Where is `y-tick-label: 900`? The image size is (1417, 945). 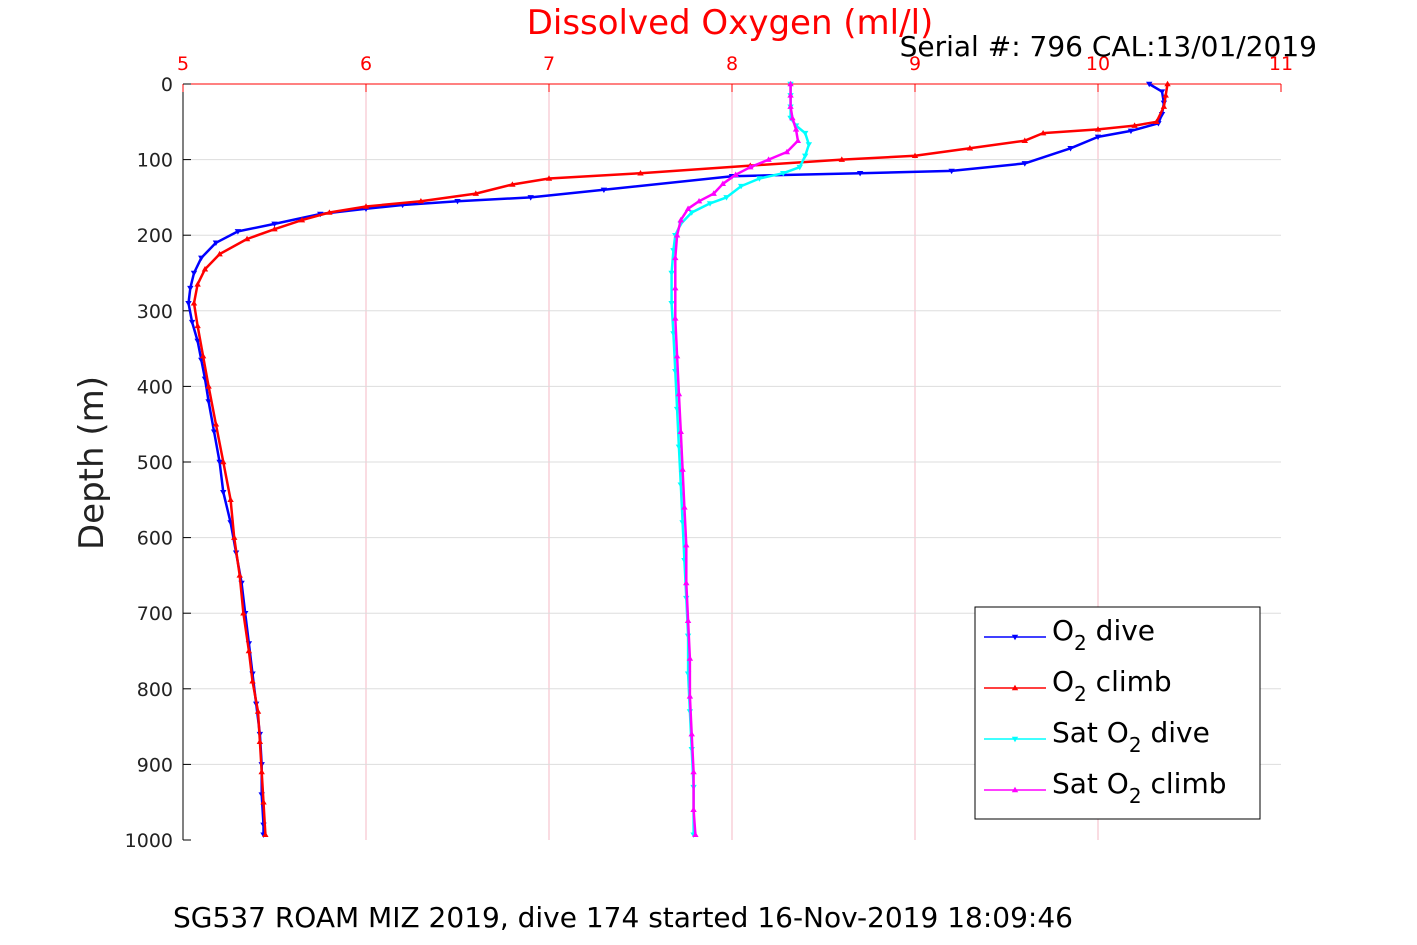
y-tick-label: 900 is located at coordinates (155, 765).